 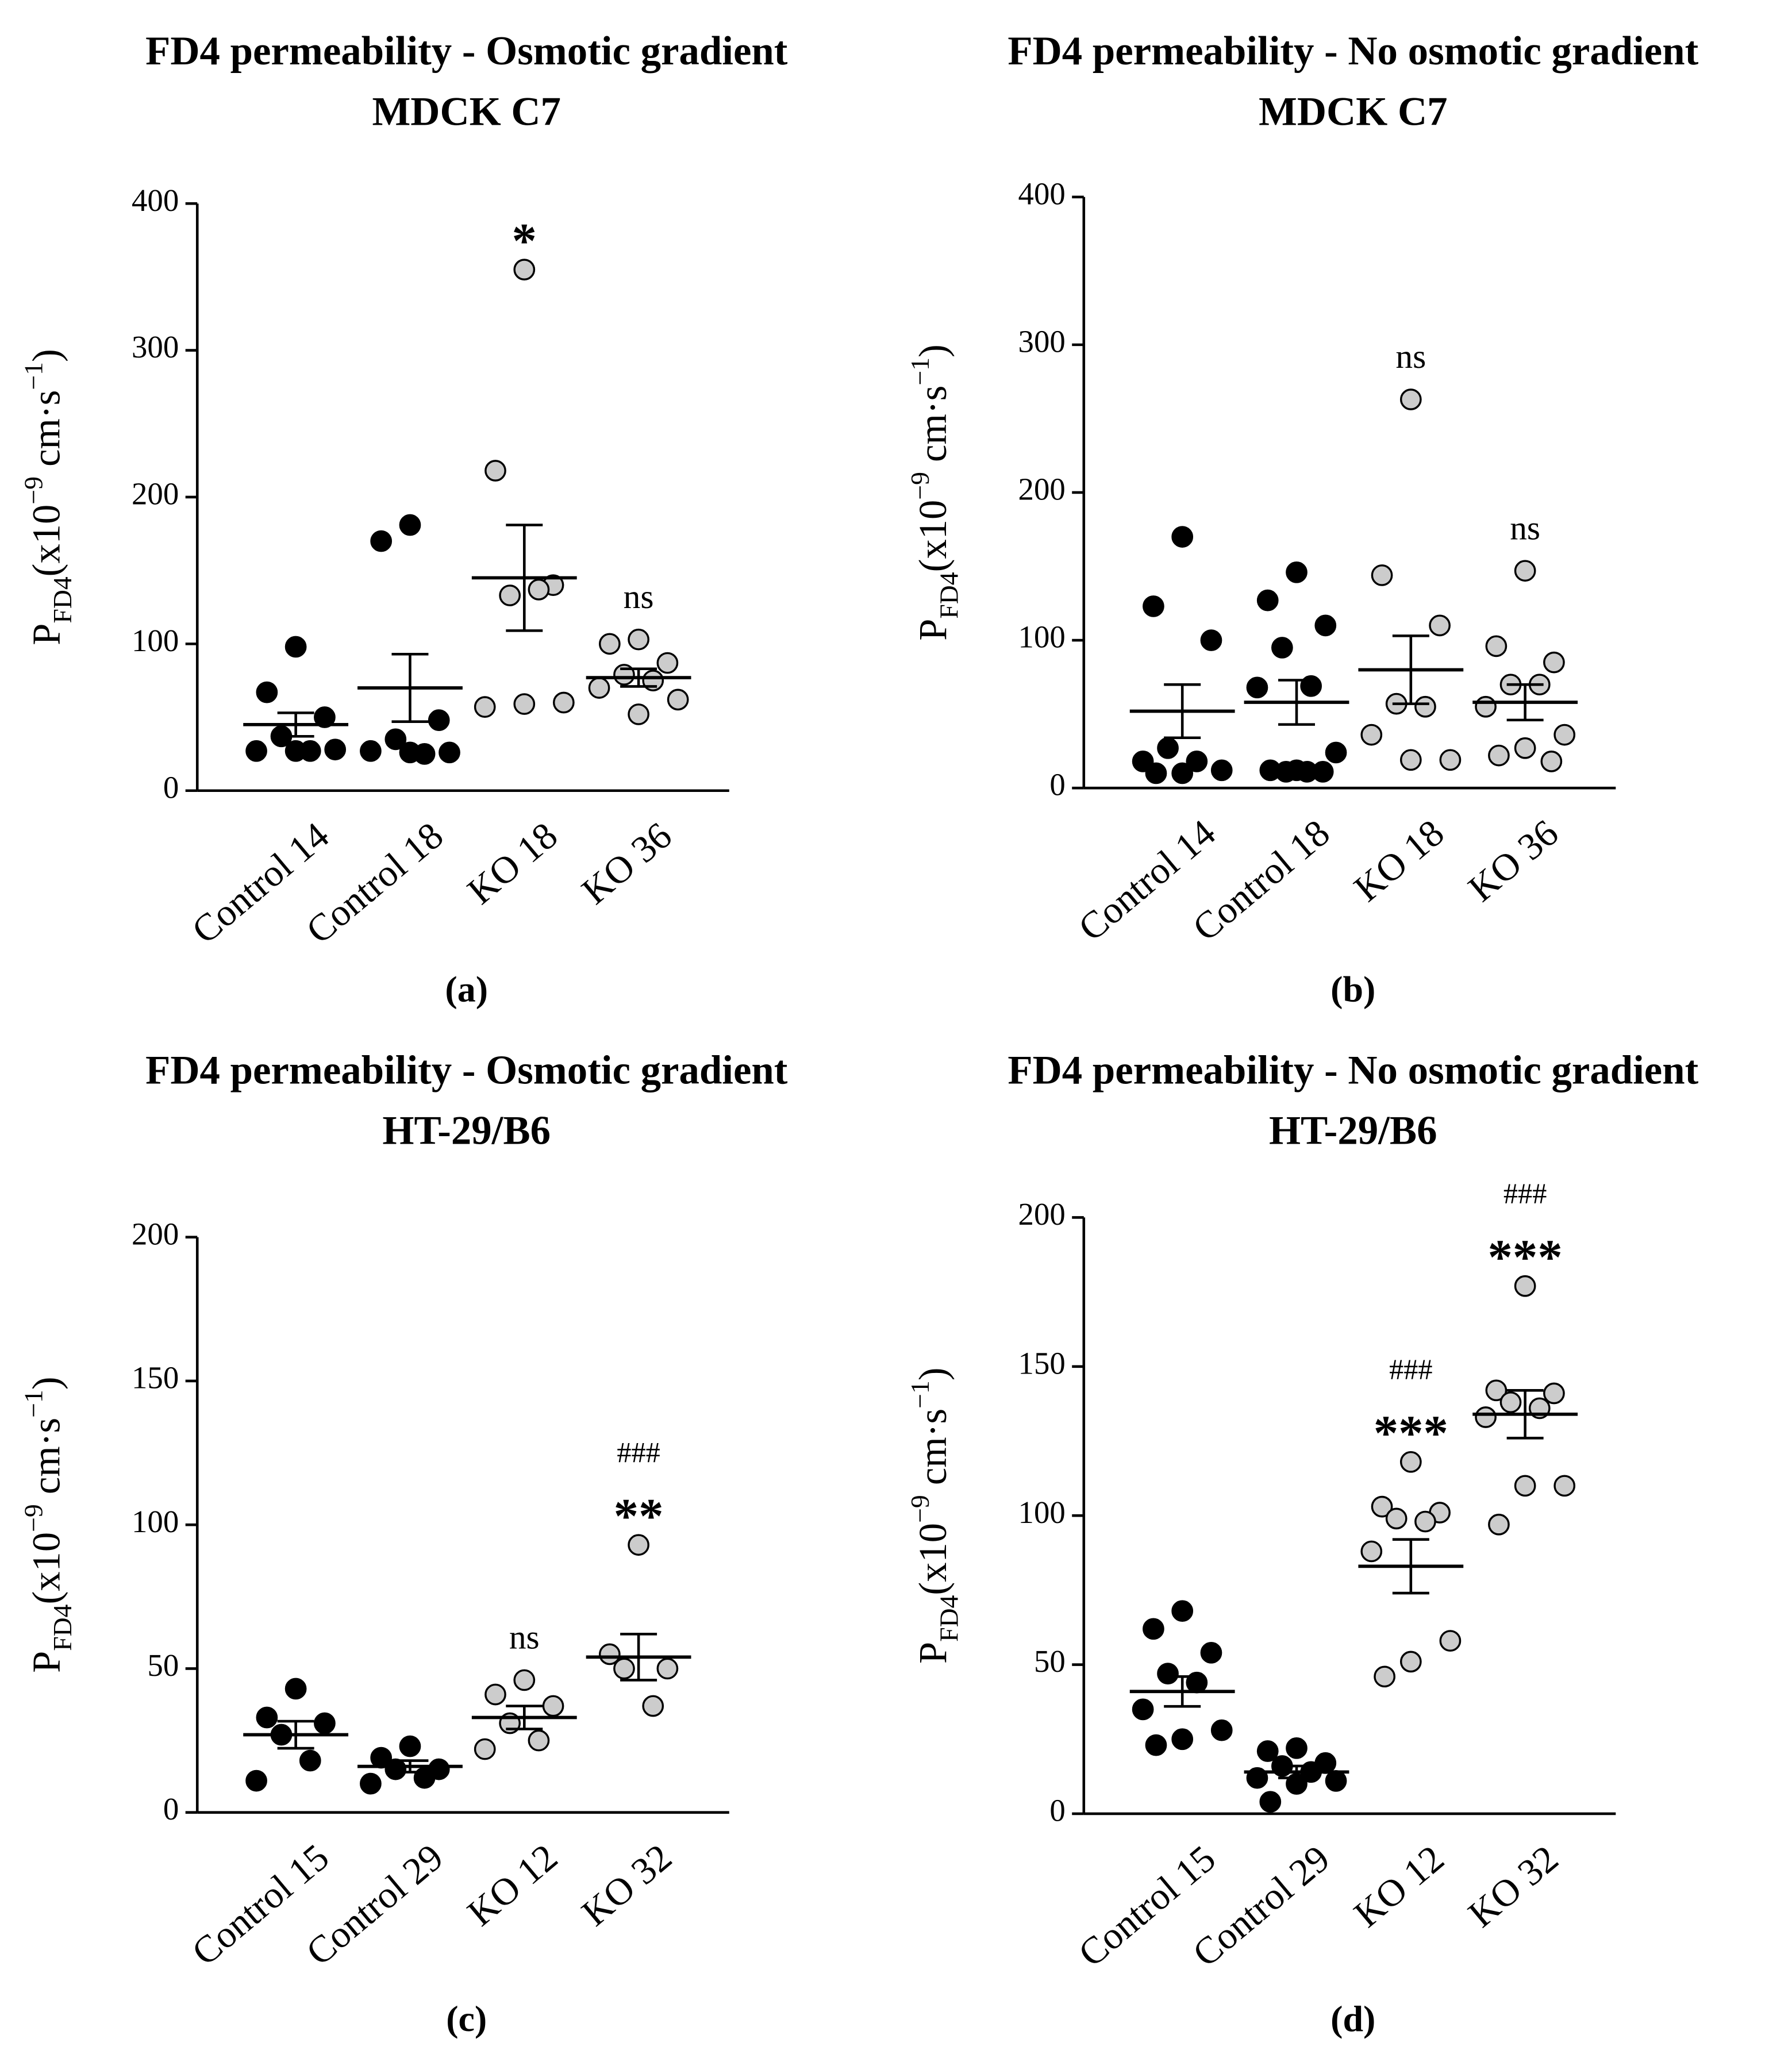 I want to click on y-axis-label-part: (x10, so click(x=933, y=1559).